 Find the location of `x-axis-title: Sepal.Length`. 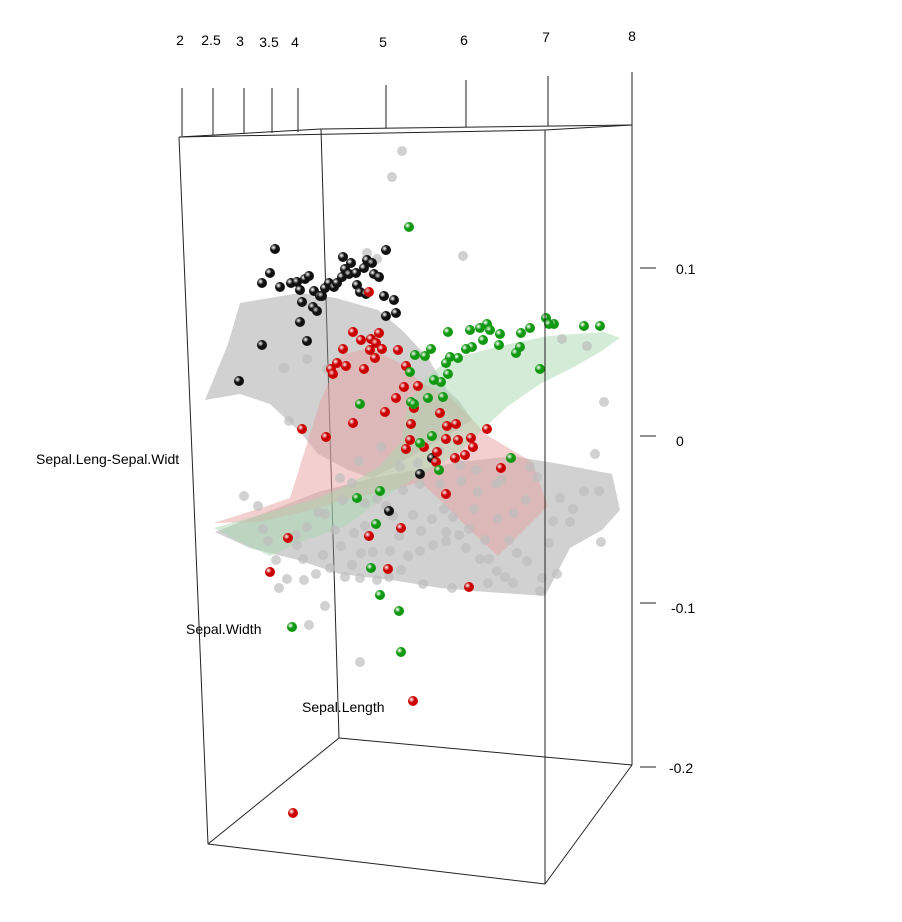

x-axis-title: Sepal.Length is located at coordinates (343, 707).